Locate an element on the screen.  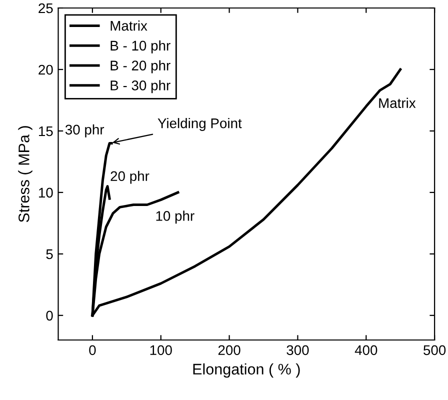
legend-label: B - 10 phr is located at coordinates (140, 47).